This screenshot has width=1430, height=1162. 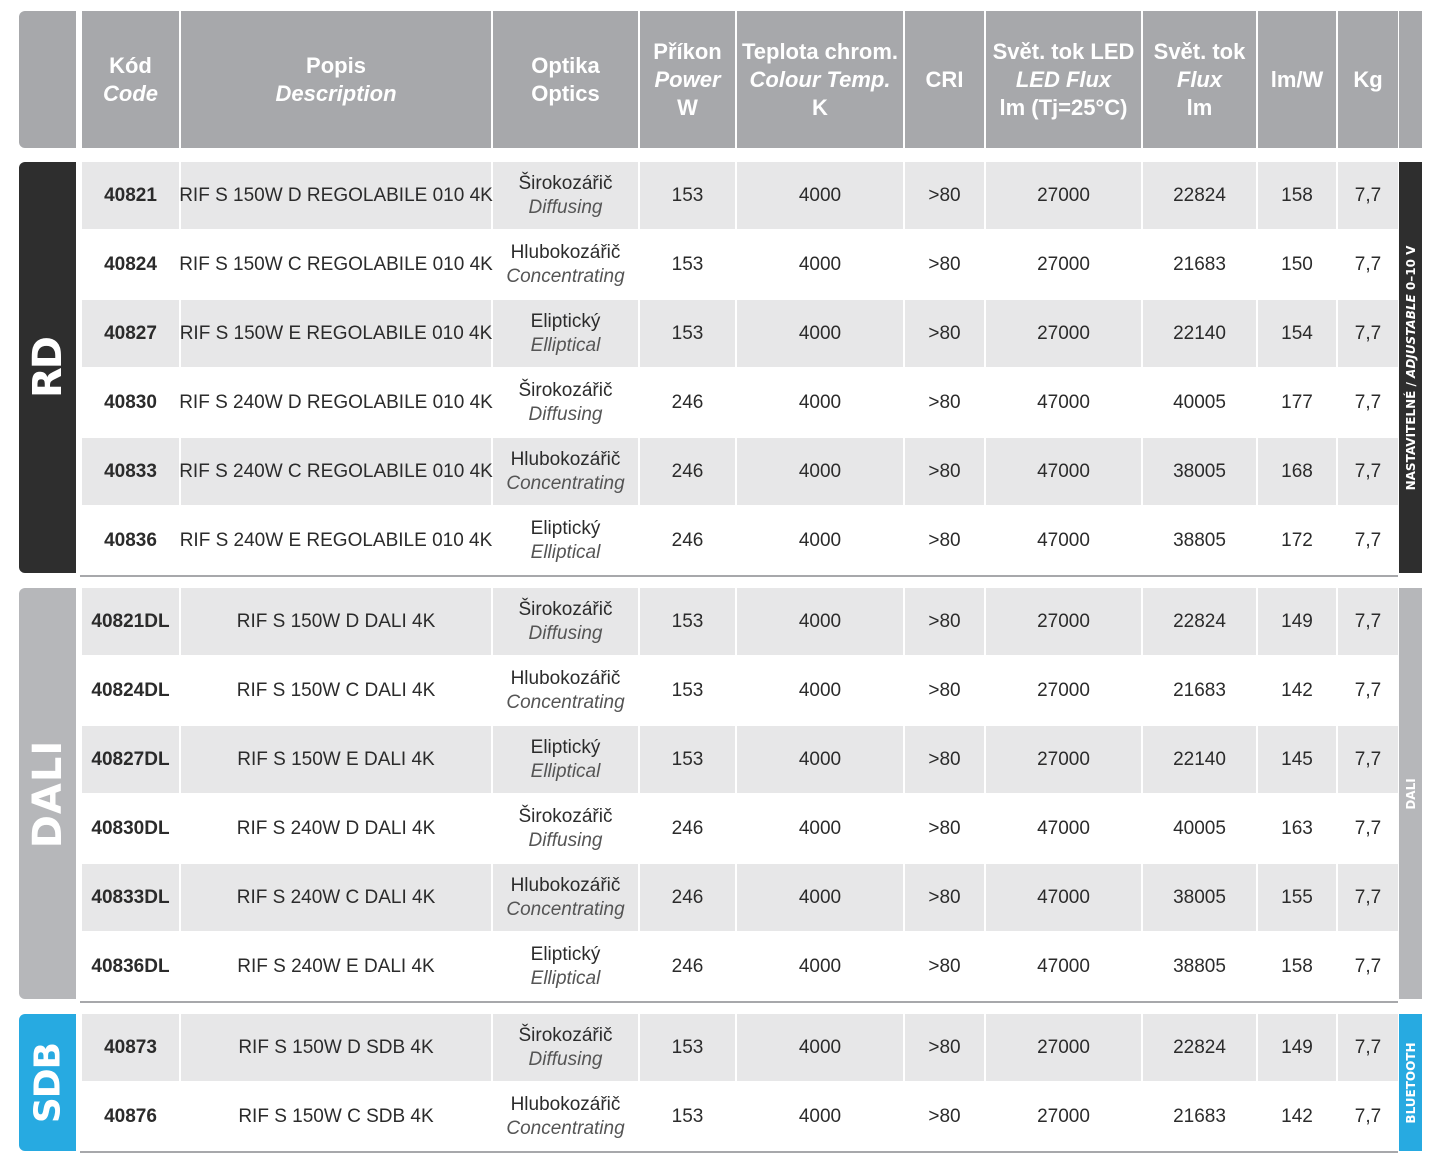 What do you see at coordinates (1063, 107) in the screenshot?
I see `column-header-line: lm (Tj=25°C)` at bounding box center [1063, 107].